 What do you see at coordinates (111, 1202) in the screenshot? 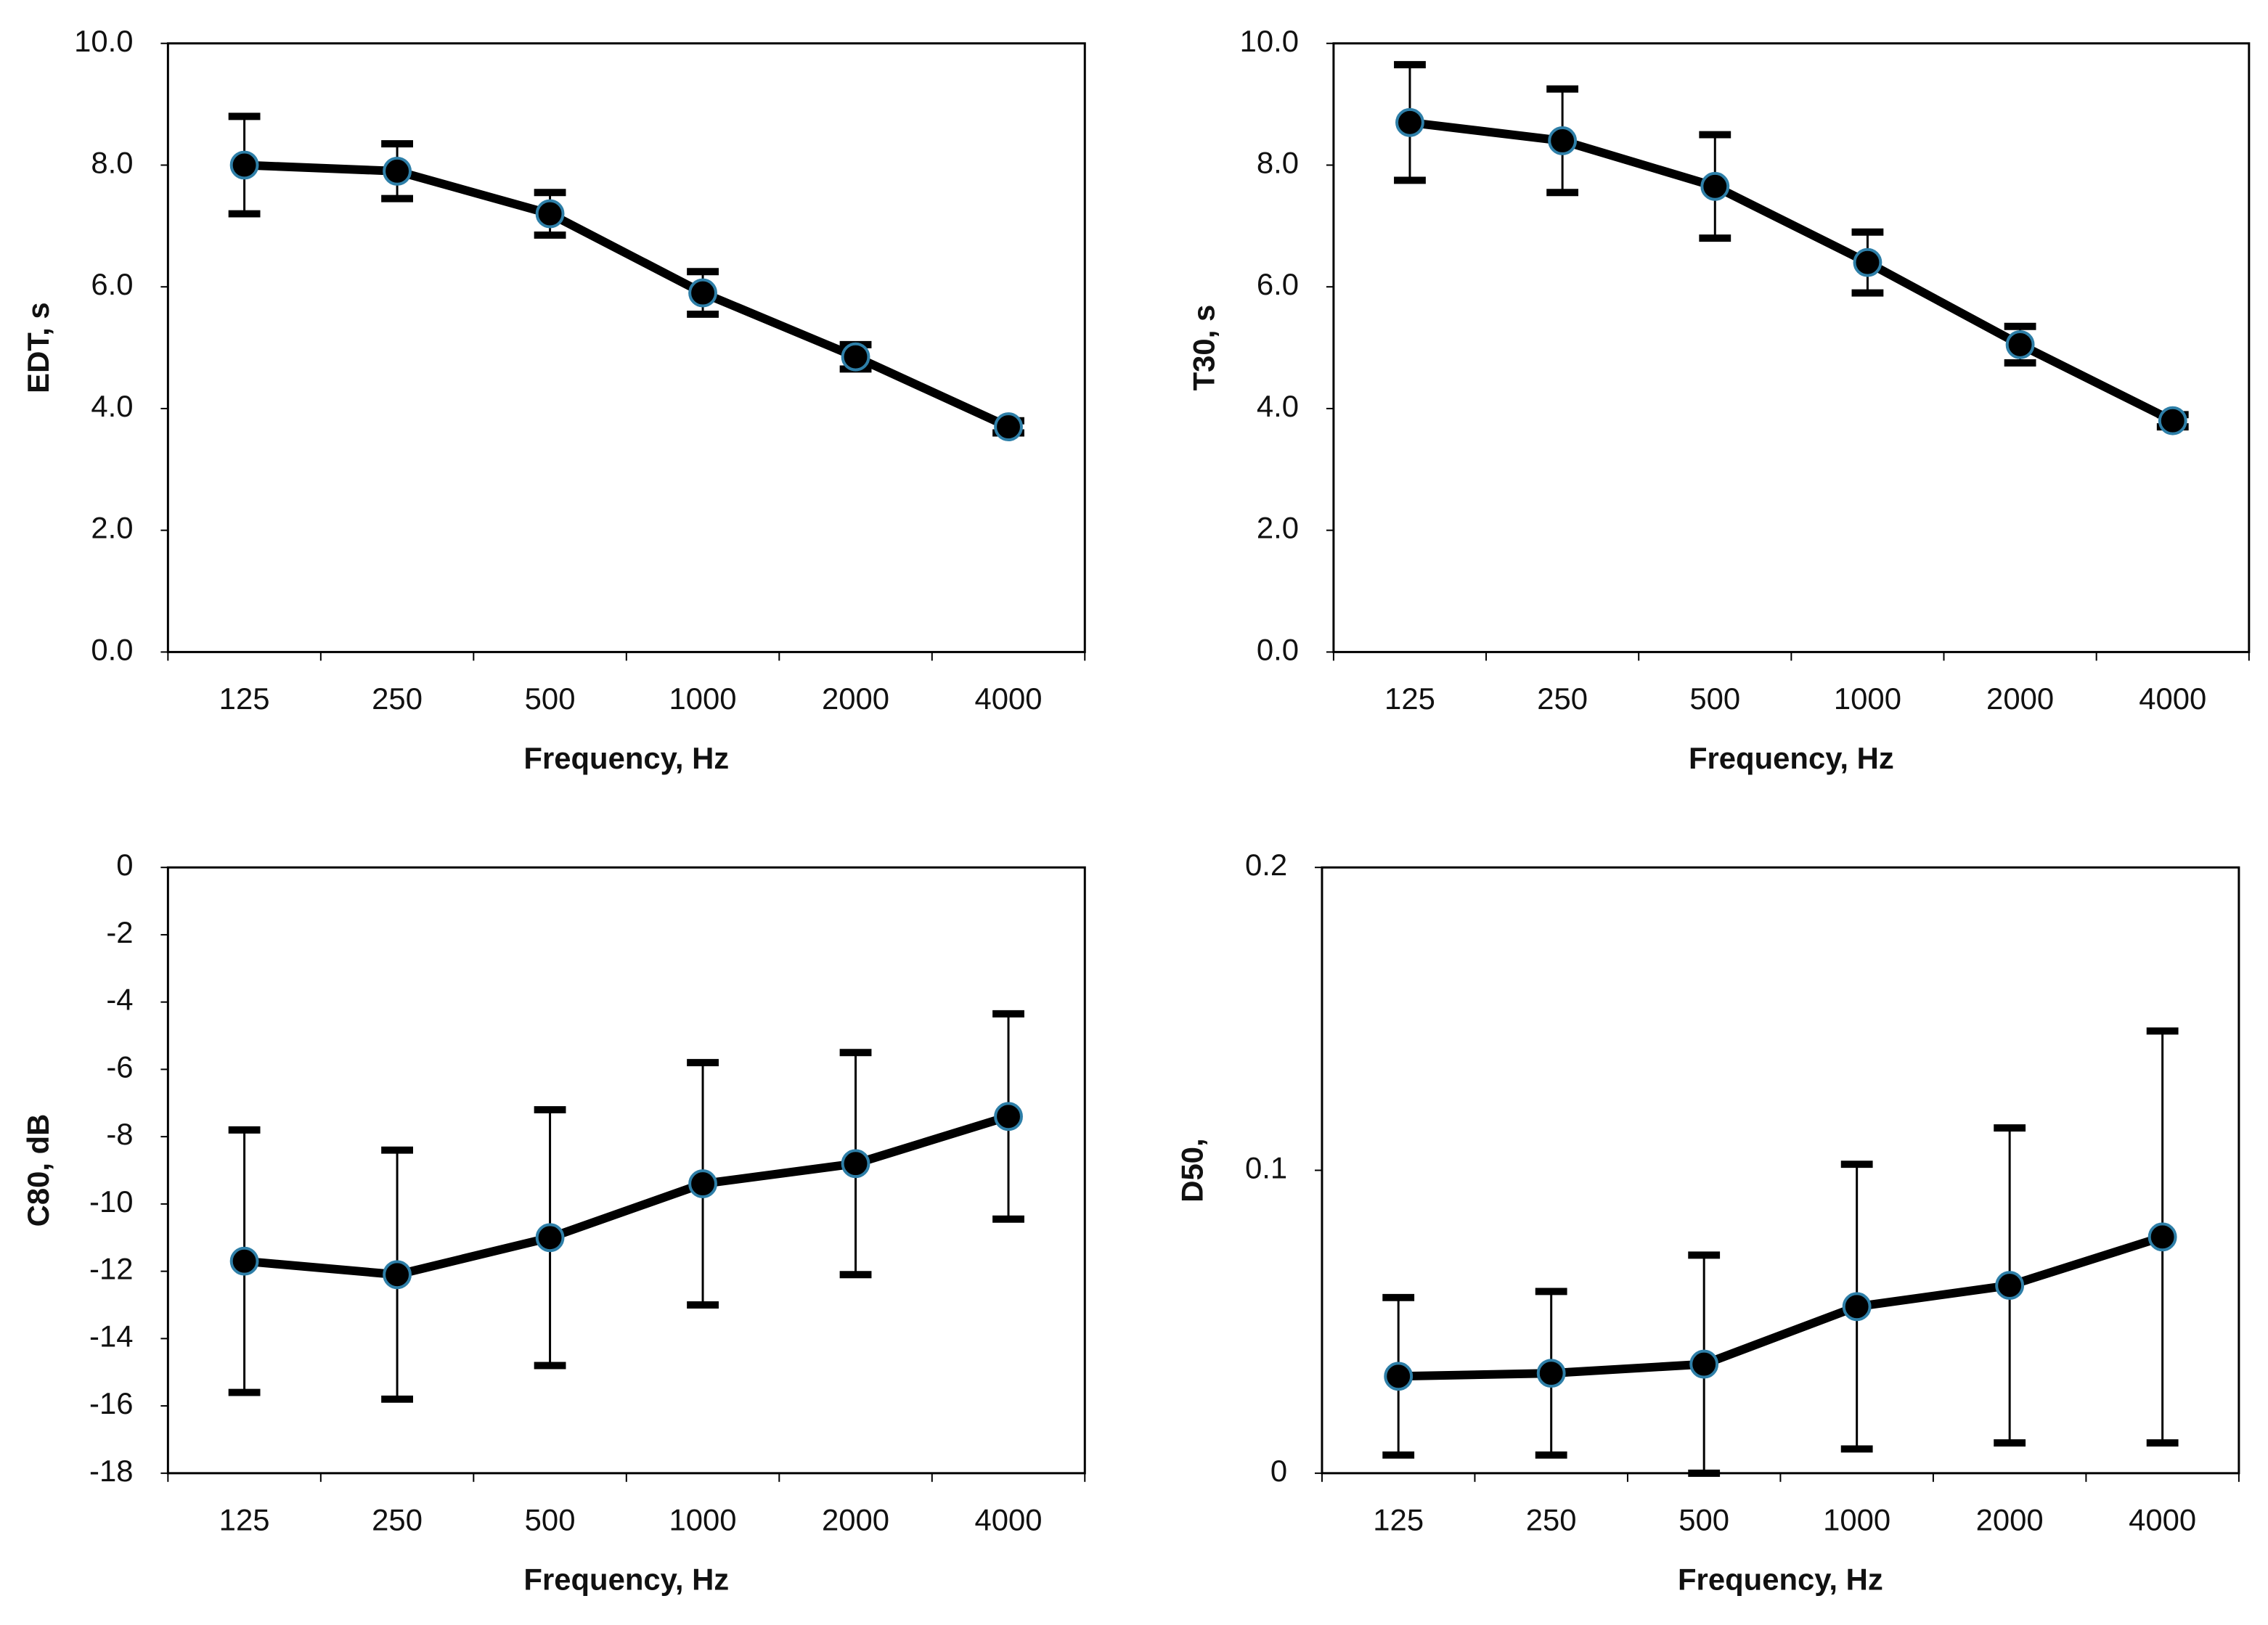
I see `y-tick-label: -10` at bounding box center [111, 1202].